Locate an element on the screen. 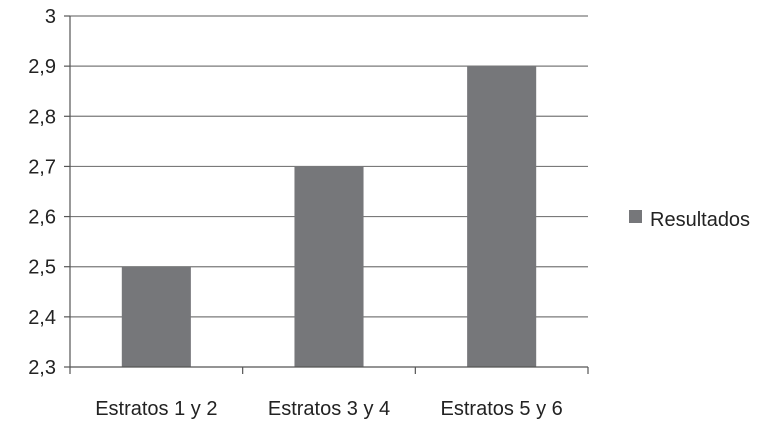  x-tick-label: Estratos 1 y 2 is located at coordinates (156, 409).